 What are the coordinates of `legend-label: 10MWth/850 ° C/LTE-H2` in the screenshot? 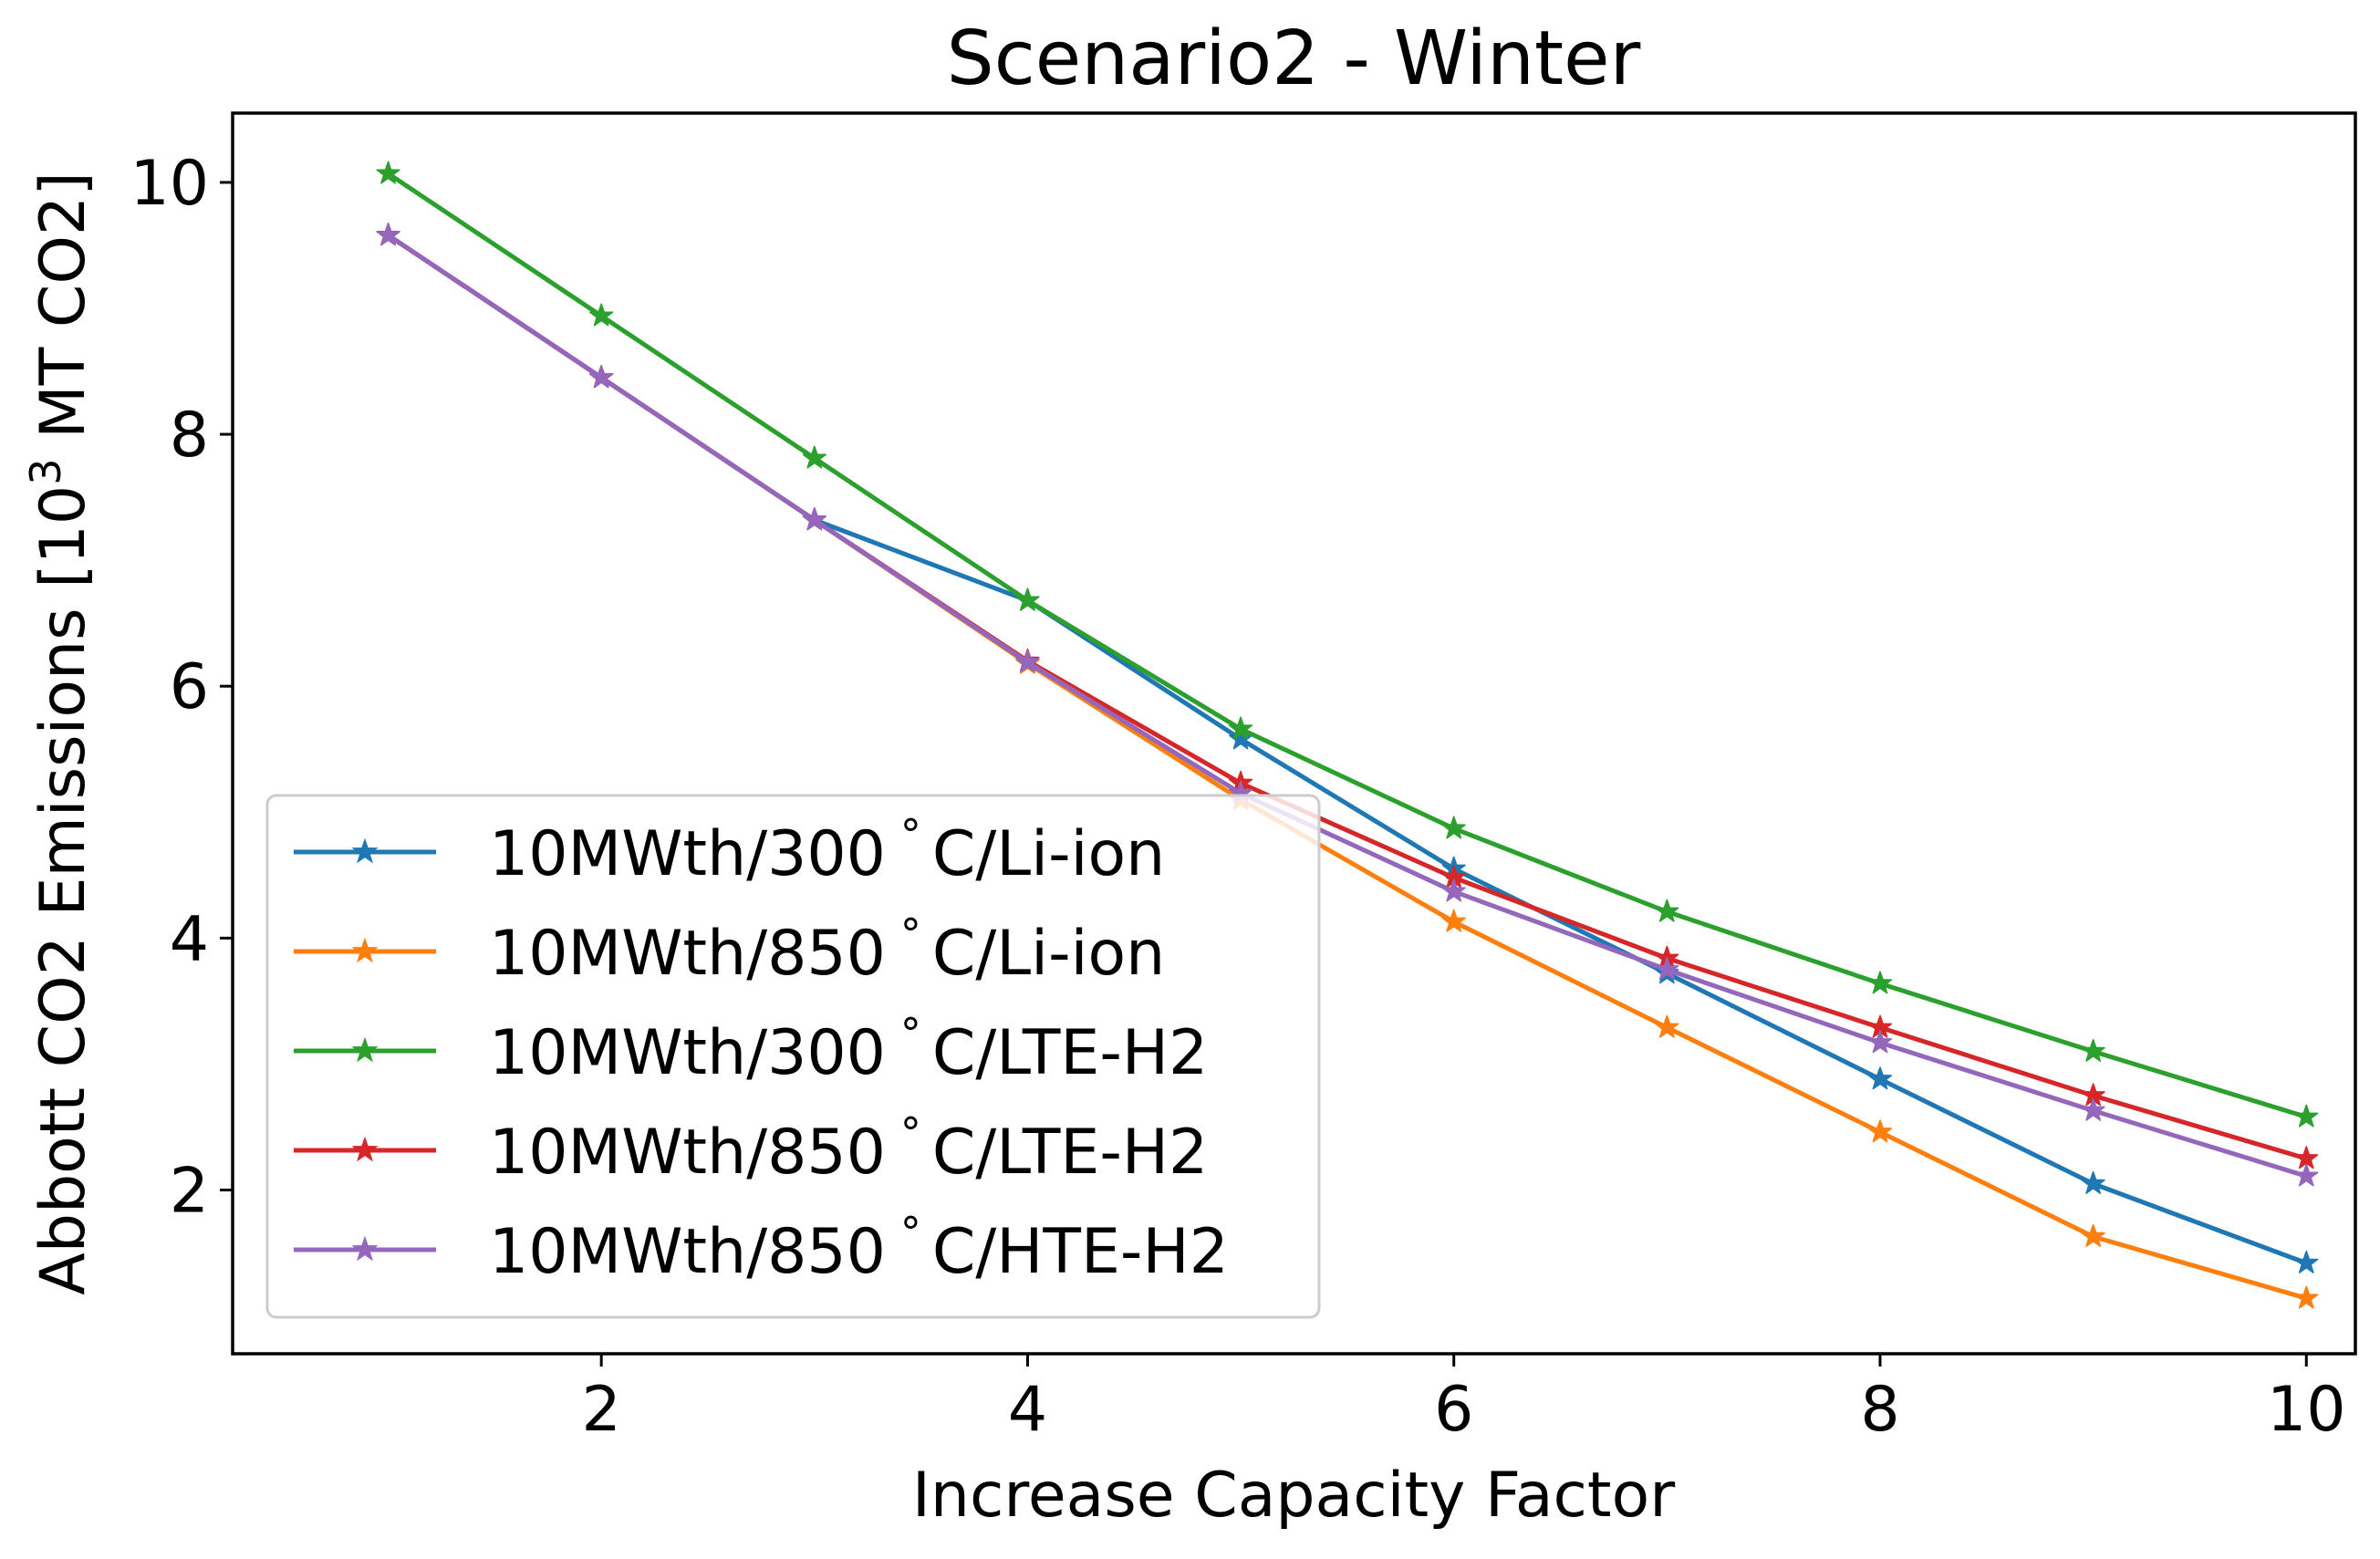 It's located at (849, 1148).